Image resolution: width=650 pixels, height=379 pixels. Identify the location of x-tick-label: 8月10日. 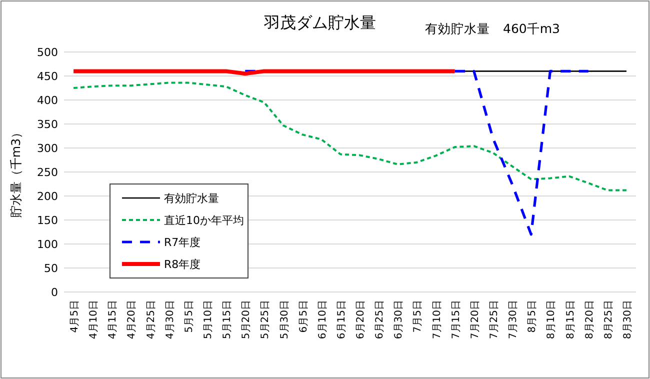
(552, 320).